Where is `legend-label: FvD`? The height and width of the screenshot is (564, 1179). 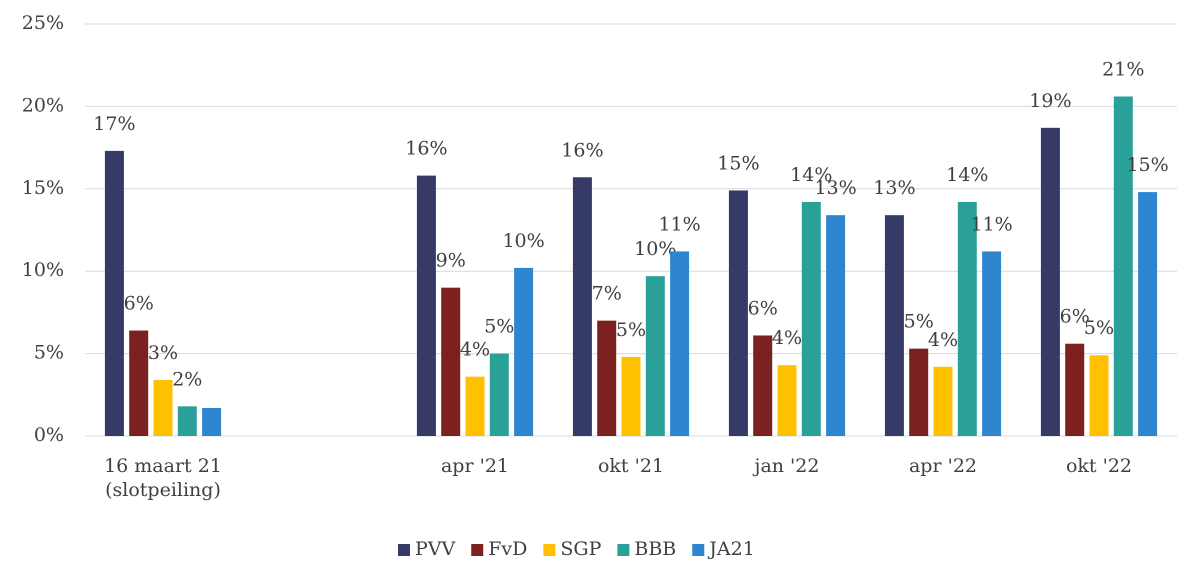 legend-label: FvD is located at coordinates (507, 549).